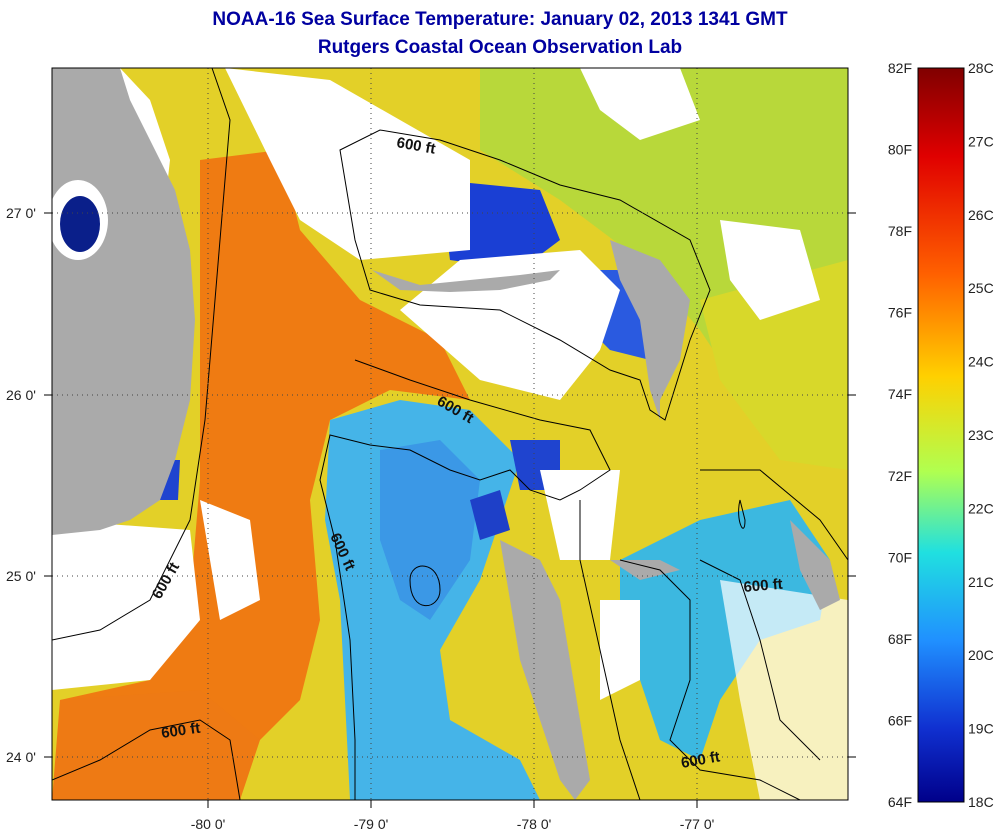 Image resolution: width=1000 pixels, height=840 pixels. I want to click on colorbar-f-label: 64F, so click(900, 802).